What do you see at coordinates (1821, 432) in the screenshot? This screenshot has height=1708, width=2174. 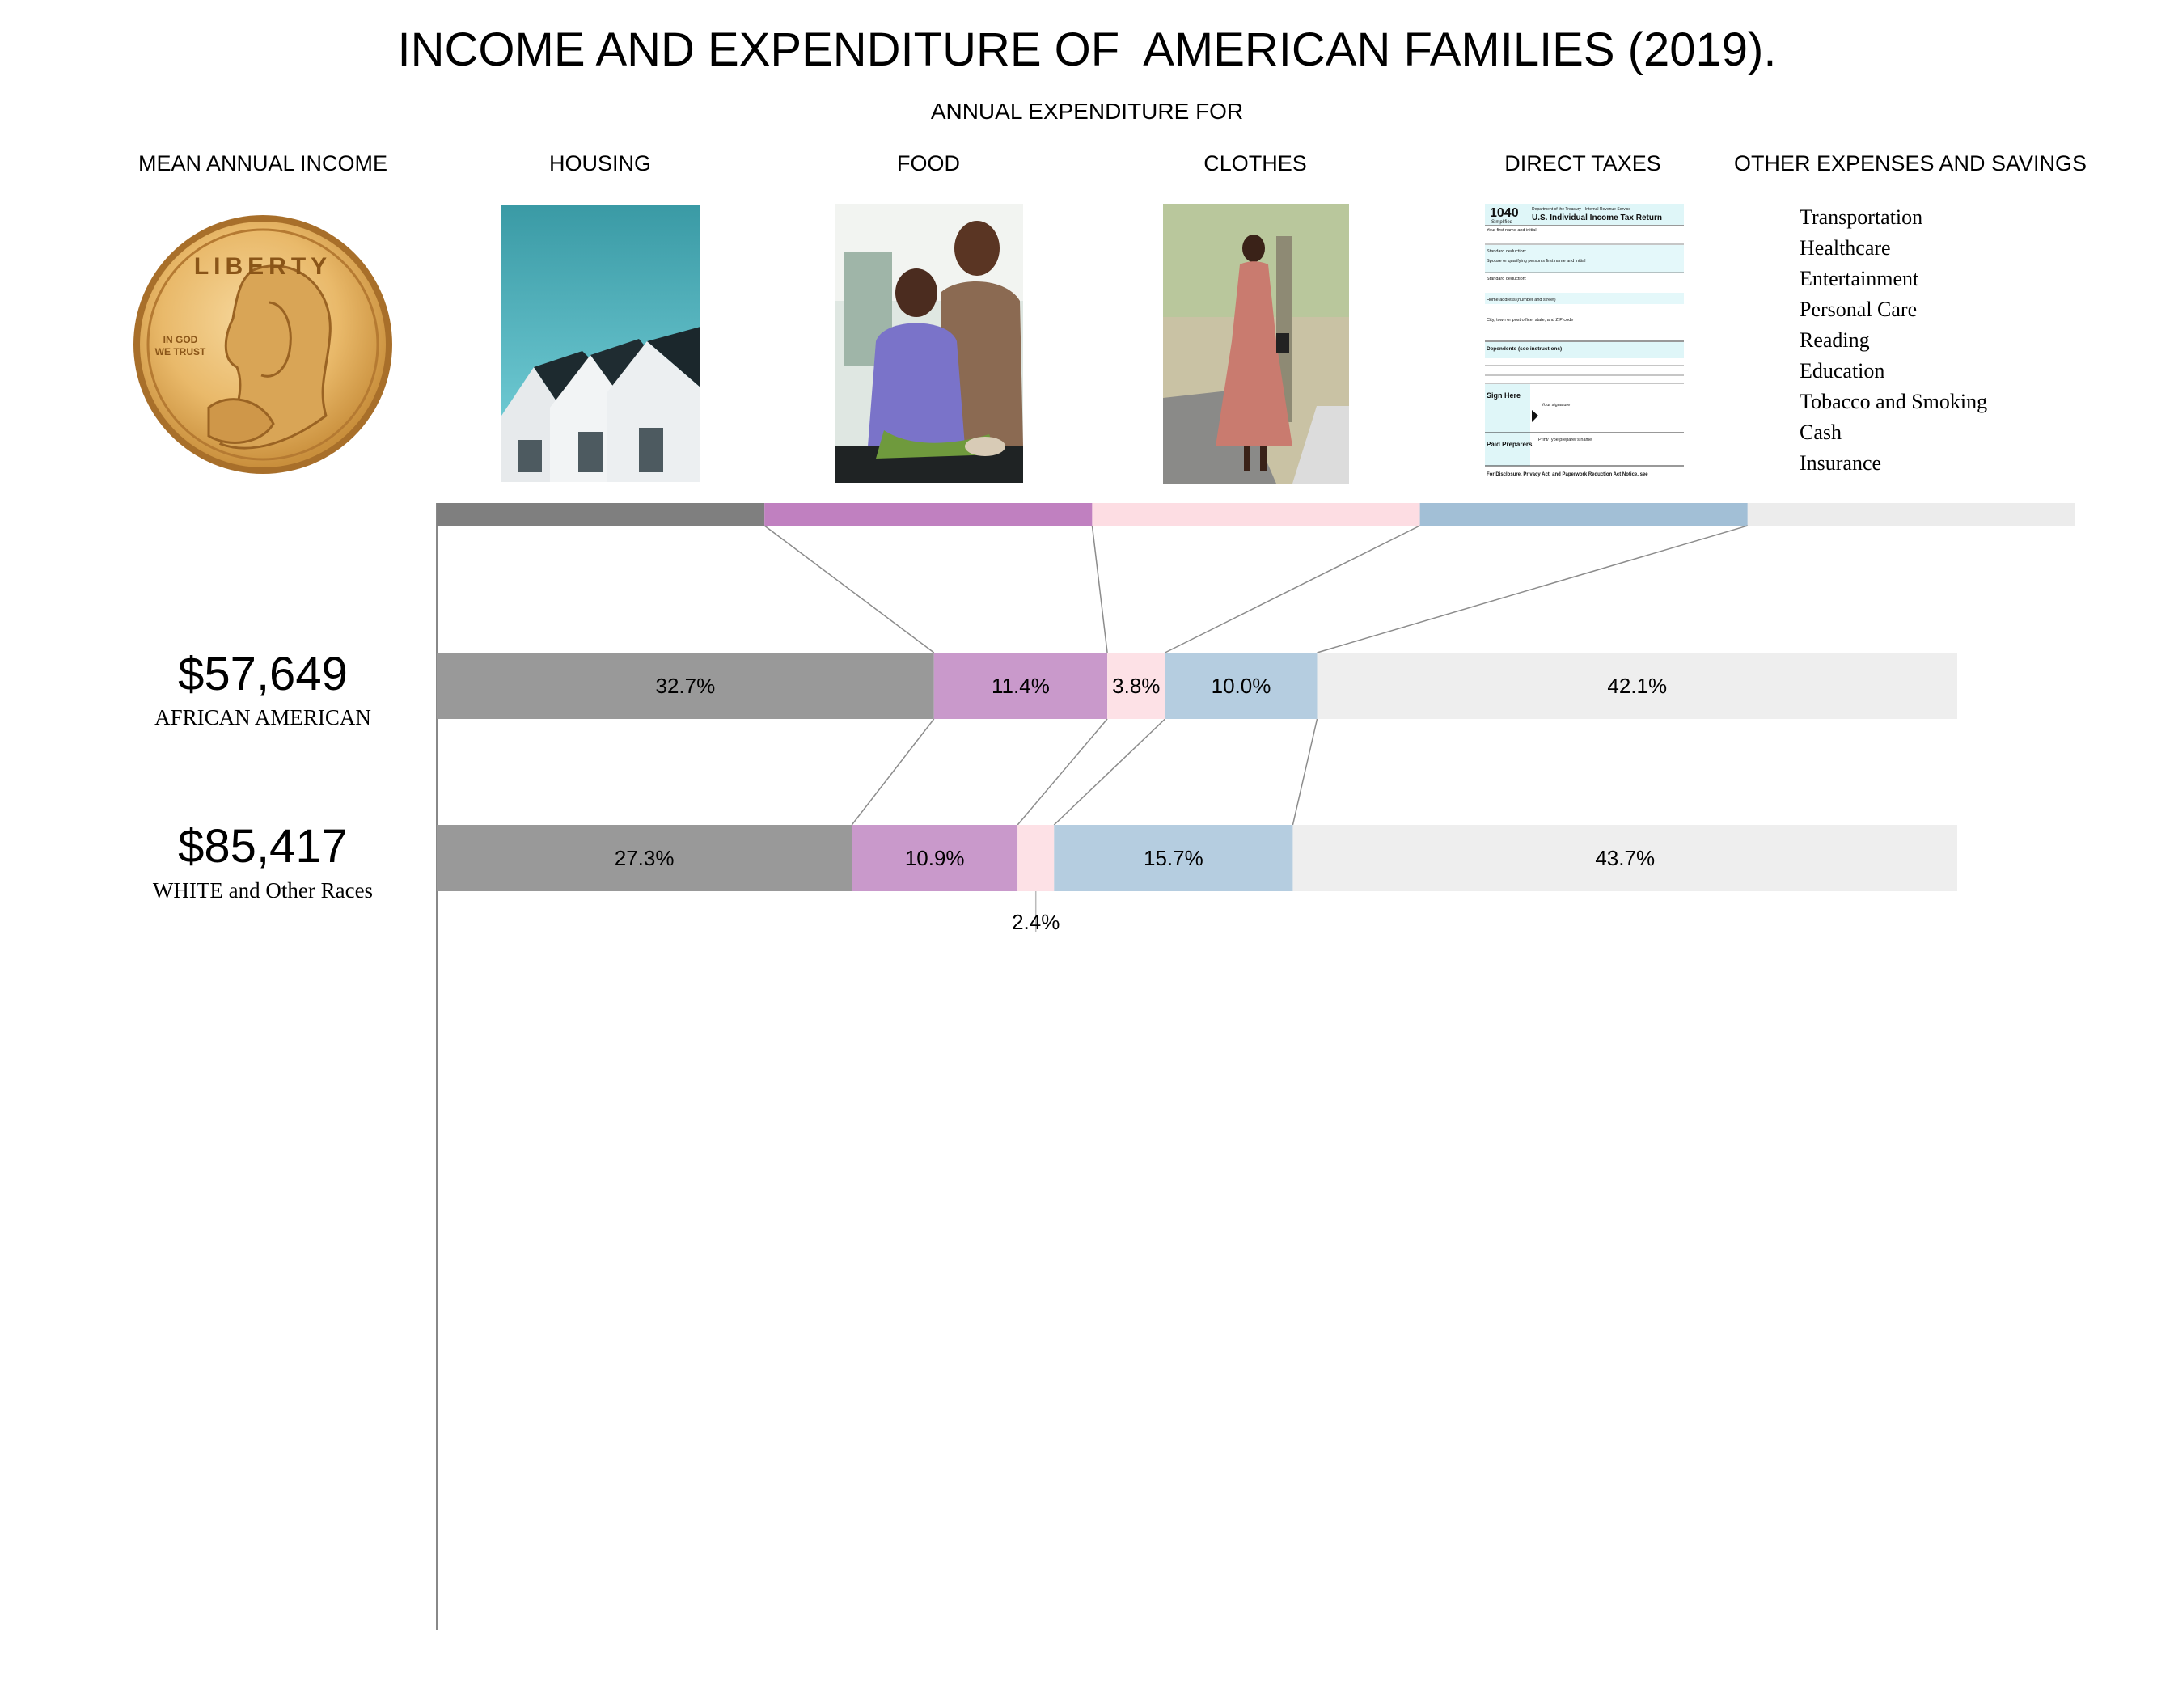 I see `list-item: Cash` at bounding box center [1821, 432].